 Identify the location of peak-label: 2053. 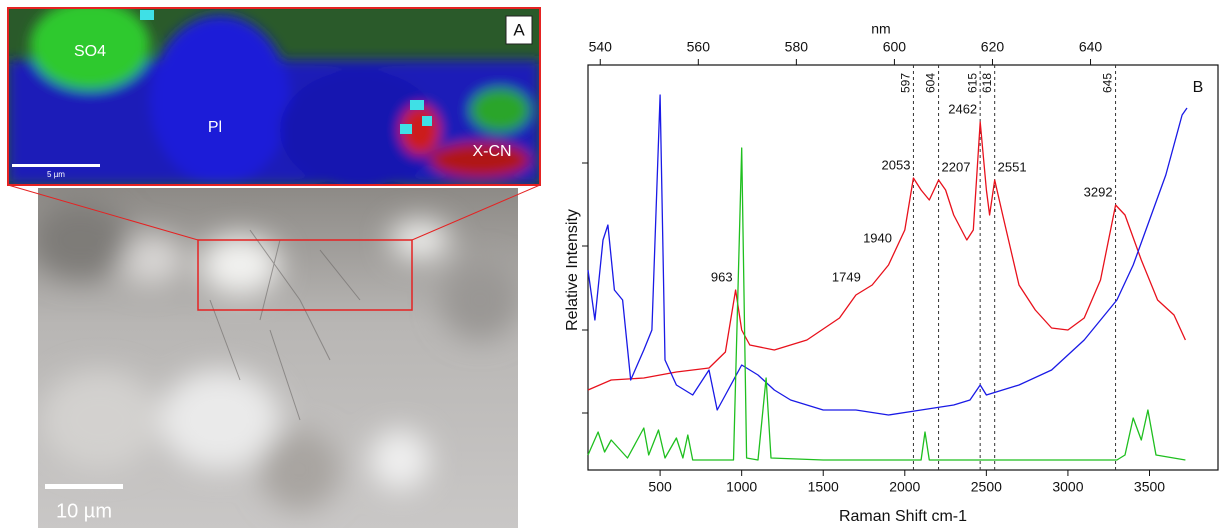
(896, 164).